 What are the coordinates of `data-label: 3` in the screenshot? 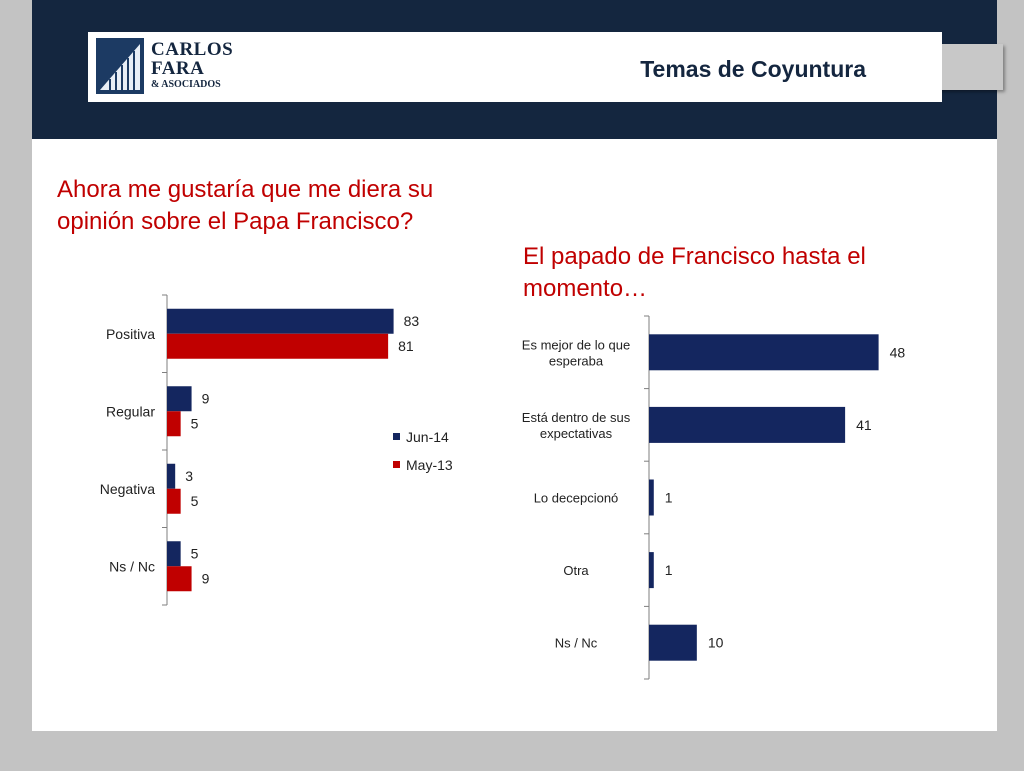 It's located at (189, 476).